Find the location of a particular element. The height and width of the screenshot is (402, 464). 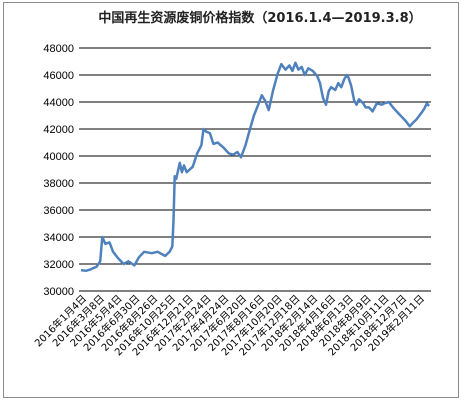

y-tick-label: 44000 is located at coordinates (58, 103).